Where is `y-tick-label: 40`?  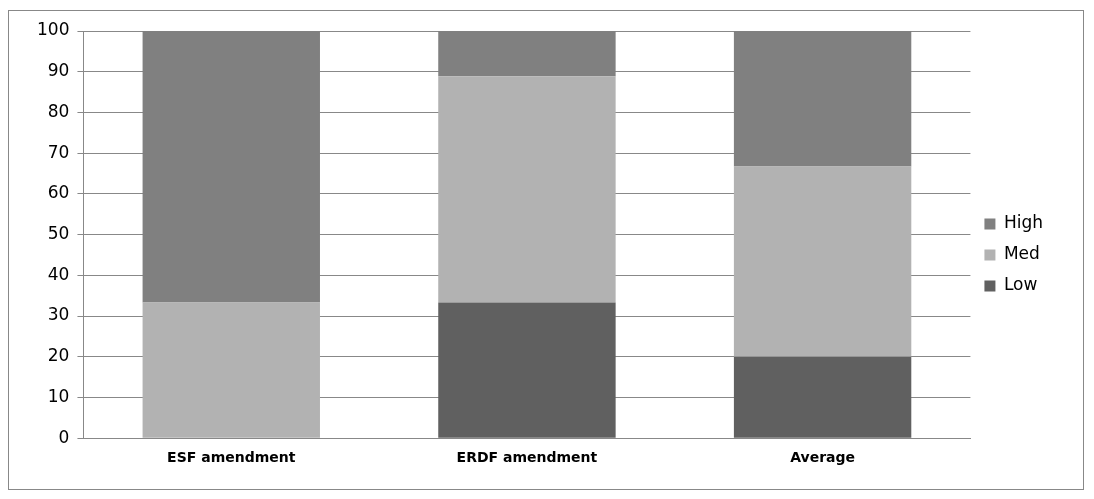
y-tick-label: 40 is located at coordinates (58, 273).